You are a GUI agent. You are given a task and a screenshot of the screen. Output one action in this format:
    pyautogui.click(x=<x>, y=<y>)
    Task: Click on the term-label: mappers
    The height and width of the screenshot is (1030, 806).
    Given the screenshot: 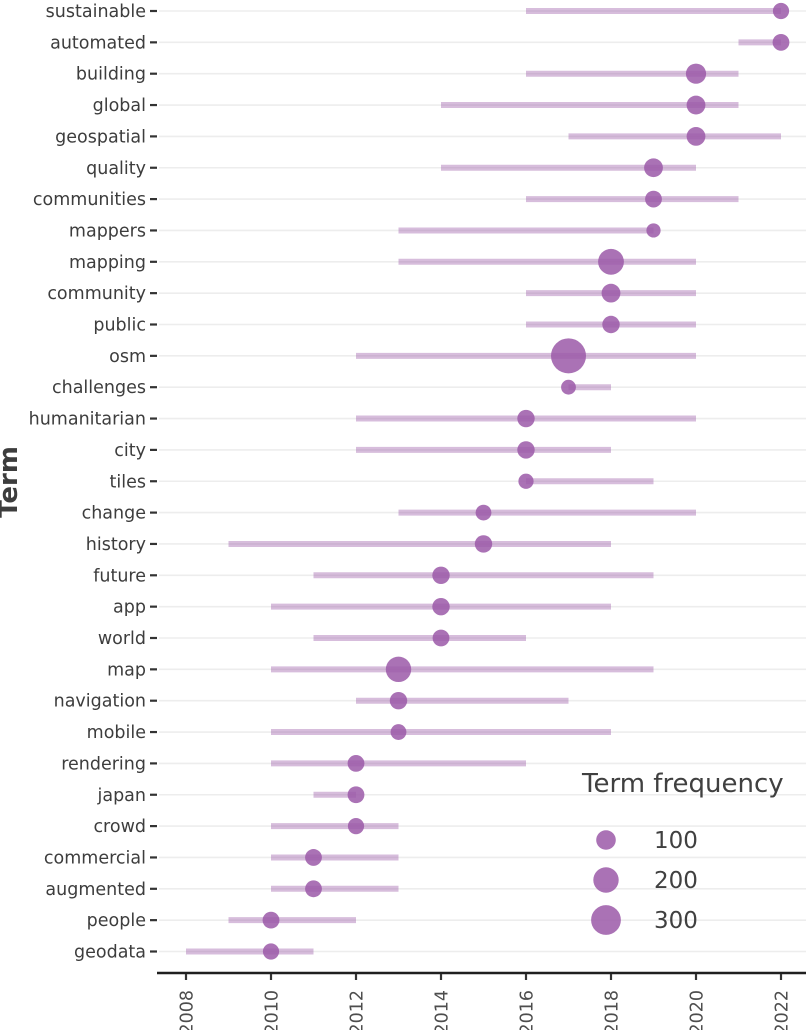 What is the action you would take?
    pyautogui.click(x=107, y=231)
    